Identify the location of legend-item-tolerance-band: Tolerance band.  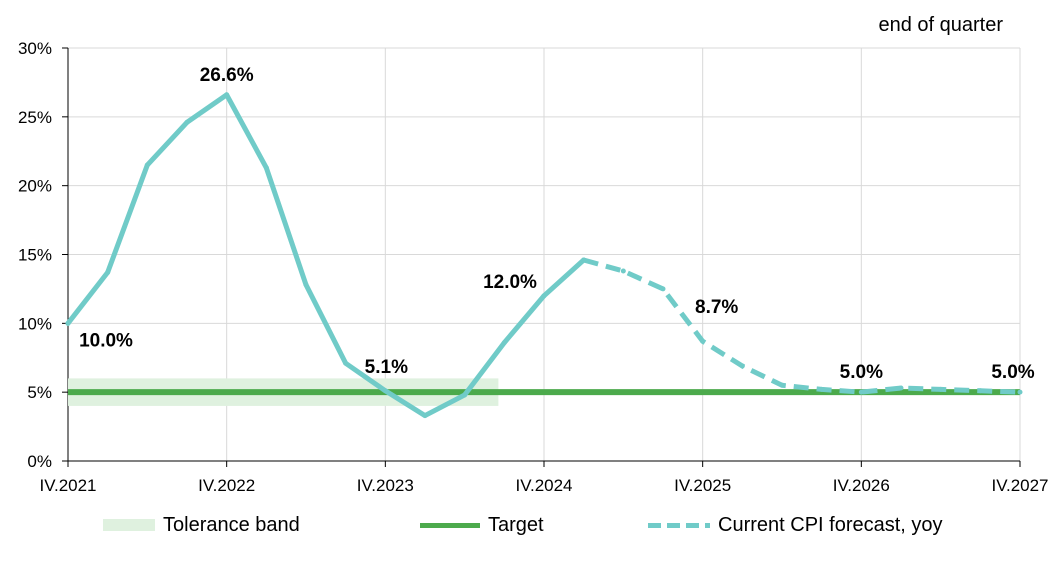
(201, 525).